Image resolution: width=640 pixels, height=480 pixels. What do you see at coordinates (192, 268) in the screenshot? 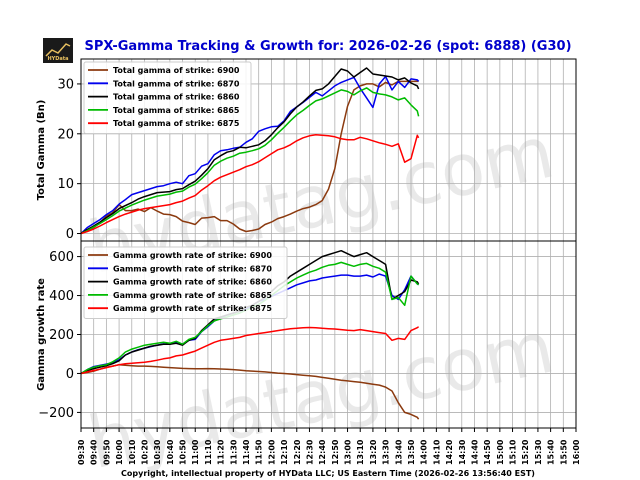
I see `legend-entry: Gamma growth rate of strike: 6870` at bounding box center [192, 268].